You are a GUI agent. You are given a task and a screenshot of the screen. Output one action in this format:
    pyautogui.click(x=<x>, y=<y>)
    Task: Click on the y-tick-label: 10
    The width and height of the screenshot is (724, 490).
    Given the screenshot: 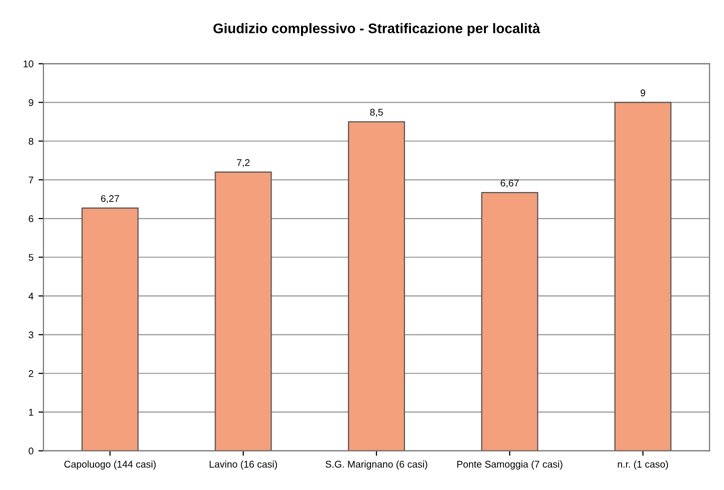 What is the action you would take?
    pyautogui.click(x=29, y=64)
    